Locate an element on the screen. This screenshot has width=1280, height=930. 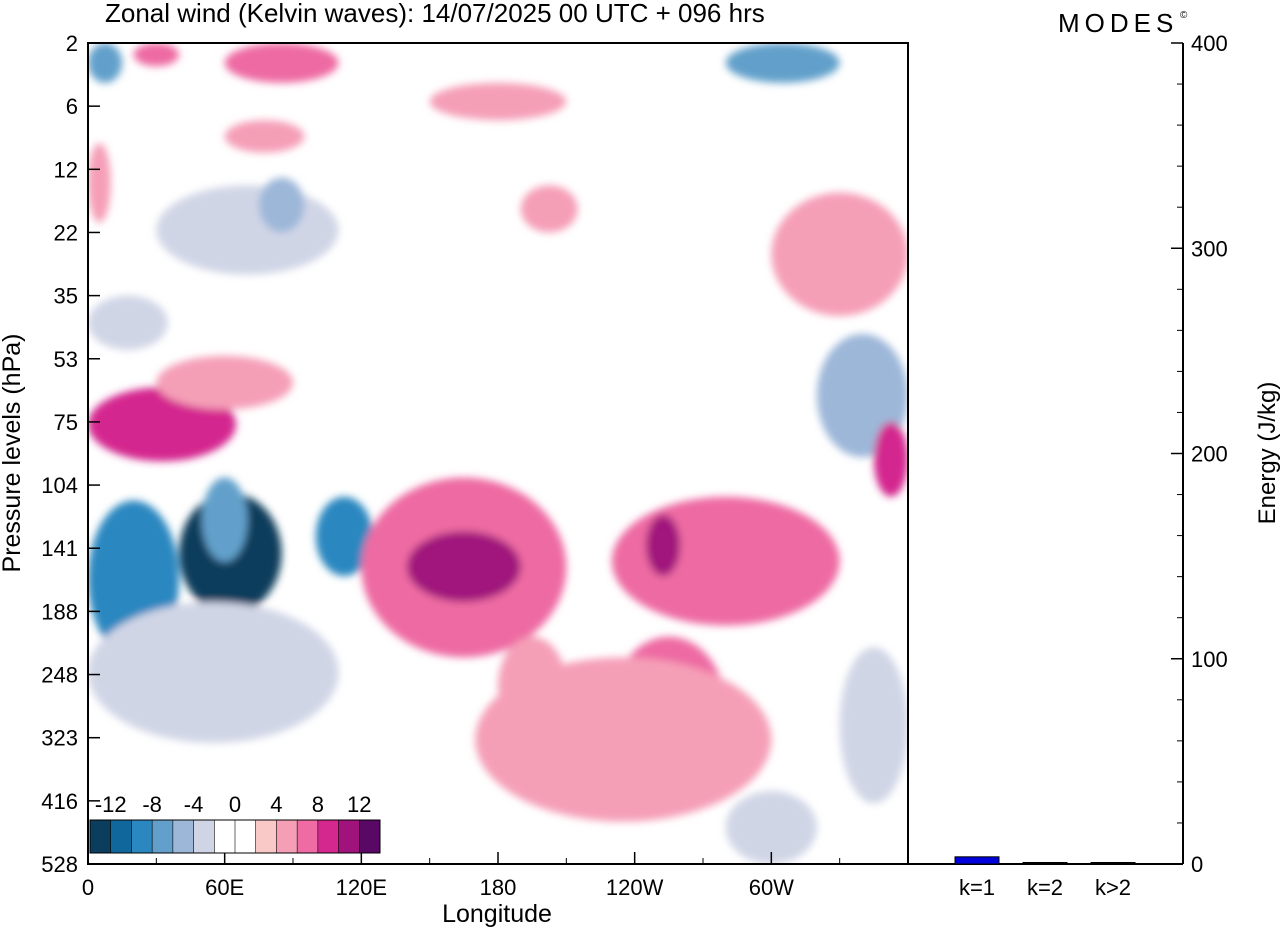
y-tick-label: 22 is located at coordinates (66, 232).